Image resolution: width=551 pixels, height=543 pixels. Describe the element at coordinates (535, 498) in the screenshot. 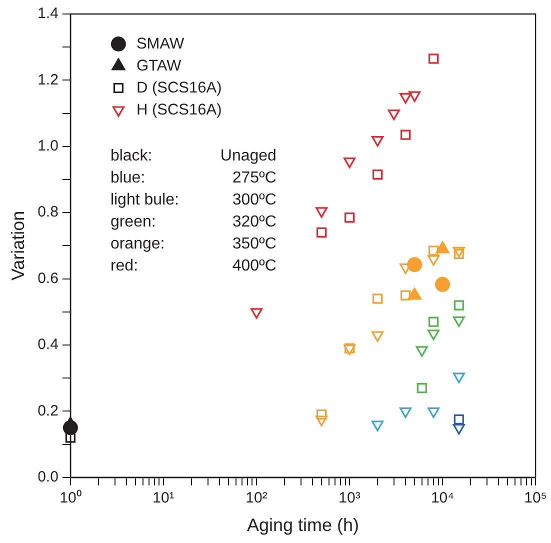

I see `x-tick-label: 10⁵` at that location.